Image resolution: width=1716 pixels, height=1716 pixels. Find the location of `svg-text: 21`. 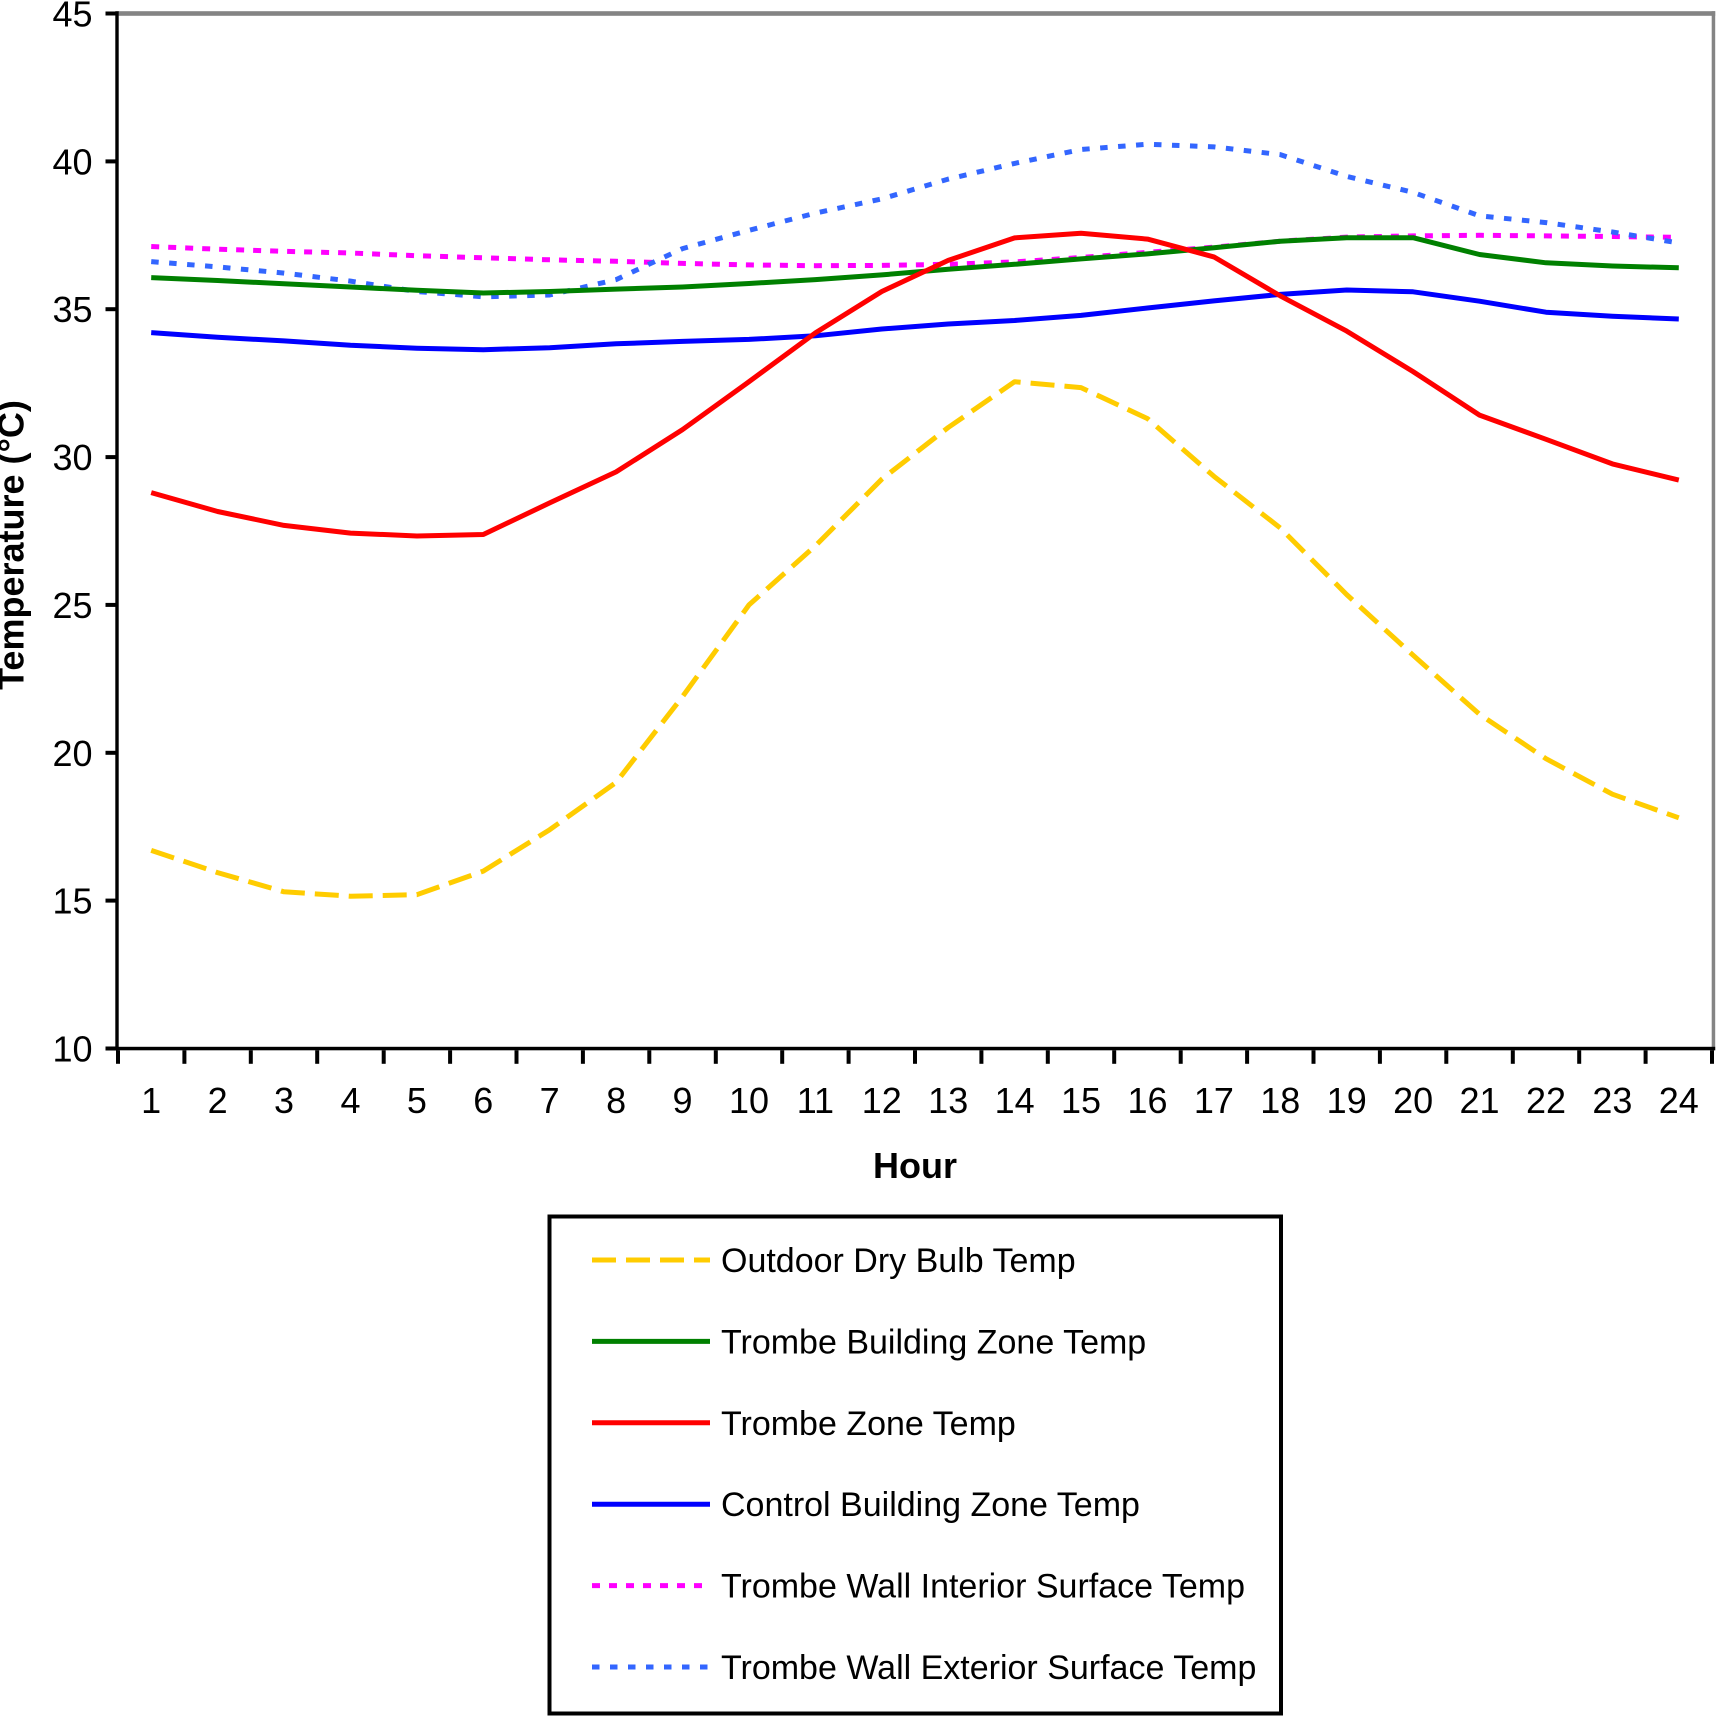

svg-text: 21 is located at coordinates (1479, 1100).